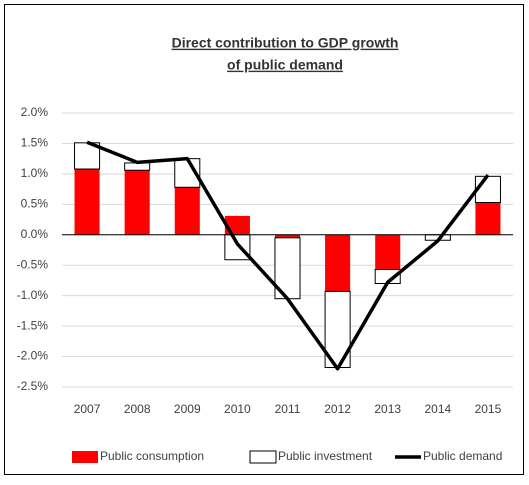  I want to click on y-tick-label: -2.0%, so click(33, 356).